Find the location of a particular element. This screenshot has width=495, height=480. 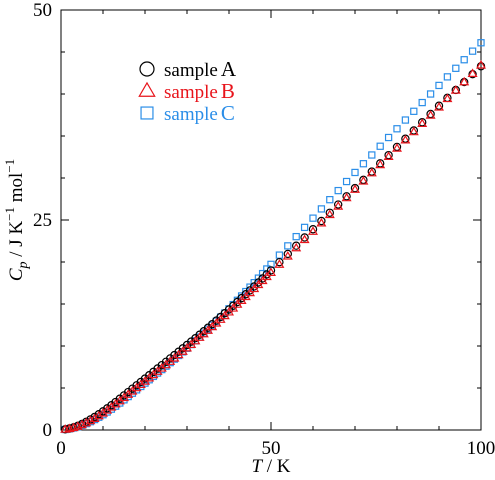

x-tick-label: 0 is located at coordinates (61, 448).